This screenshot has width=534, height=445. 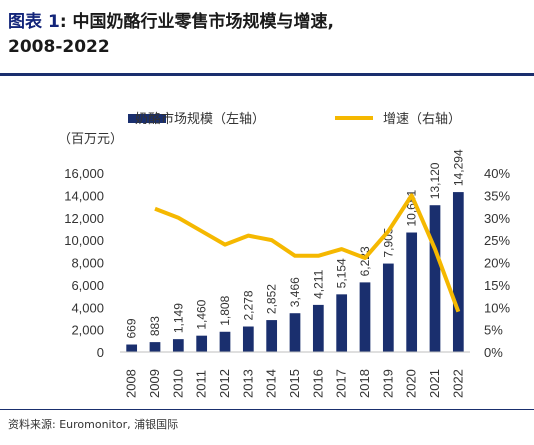 I want to click on bar-2016, so click(x=318, y=328).